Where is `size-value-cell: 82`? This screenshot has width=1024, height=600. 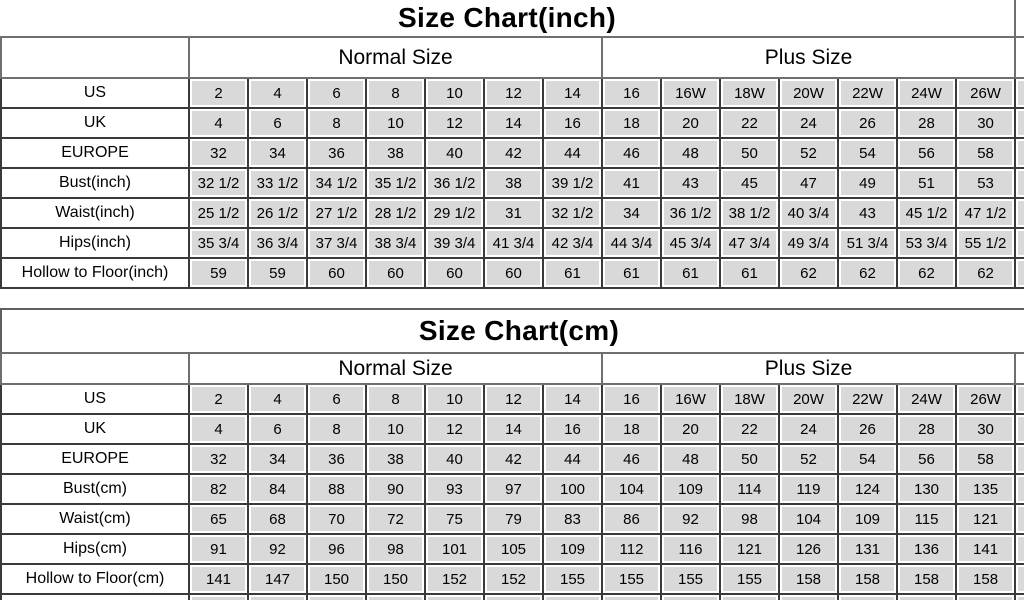
size-value-cell: 82 is located at coordinates (218, 489).